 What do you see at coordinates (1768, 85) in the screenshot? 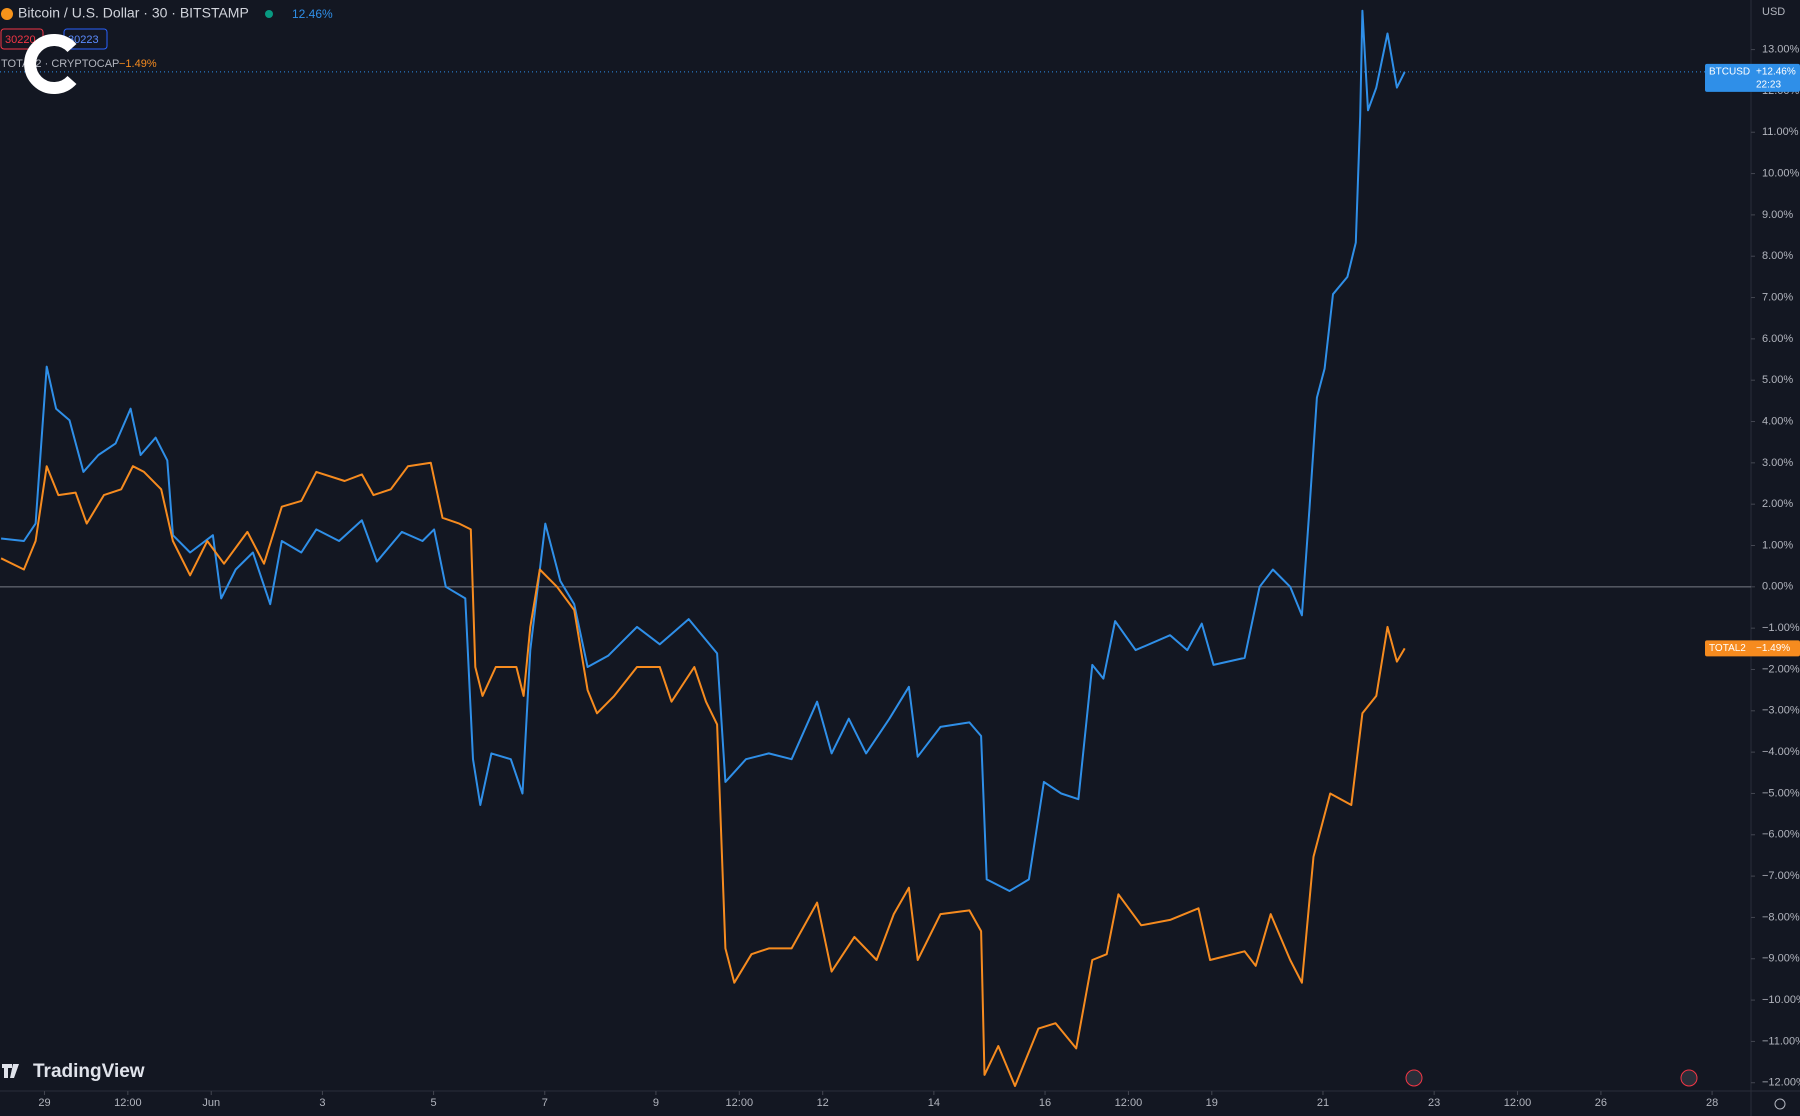
I see `price-tag-time: 22:23` at bounding box center [1768, 85].